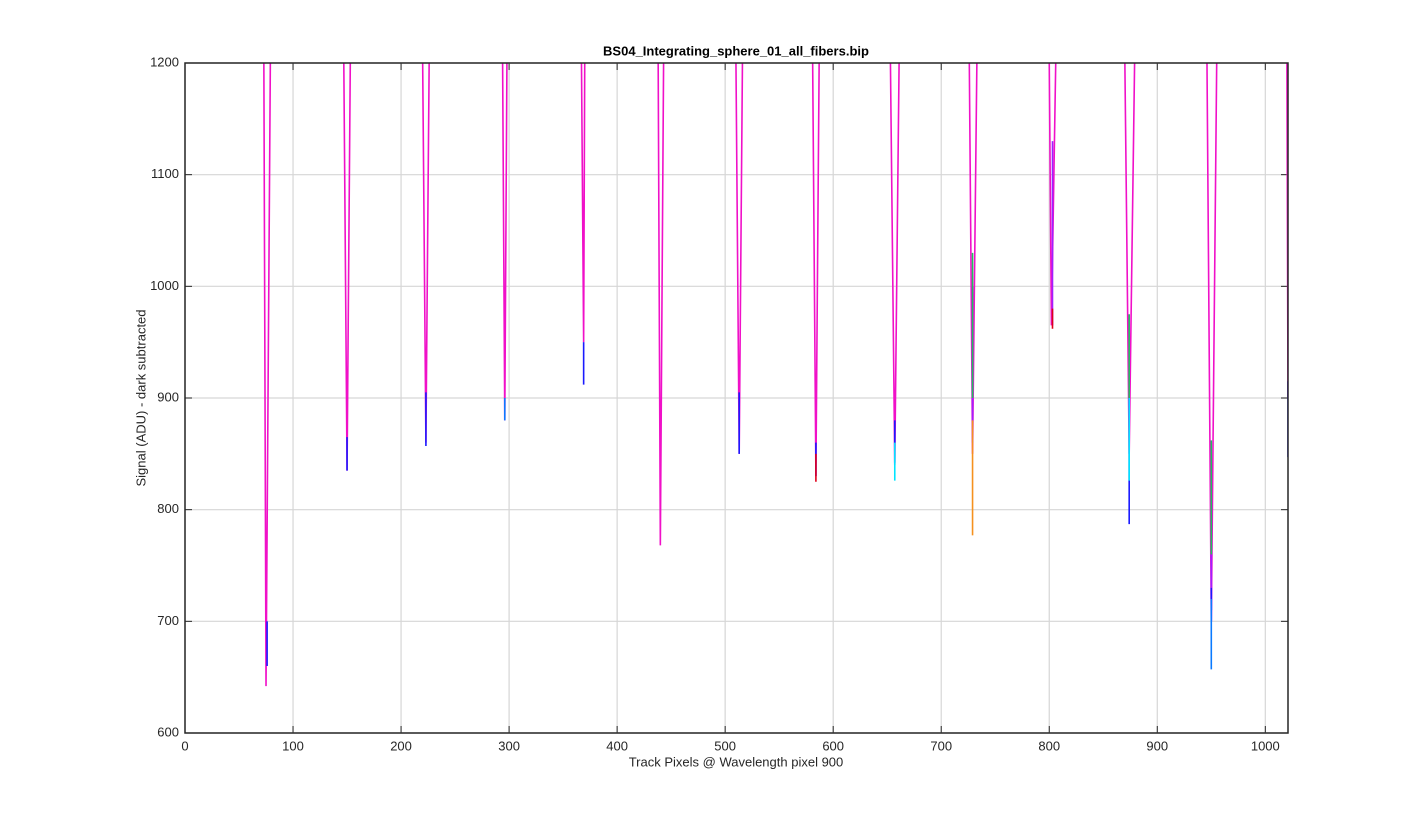 The image size is (1425, 825). What do you see at coordinates (165, 173) in the screenshot?
I see `y-tick-label: 1100` at bounding box center [165, 173].